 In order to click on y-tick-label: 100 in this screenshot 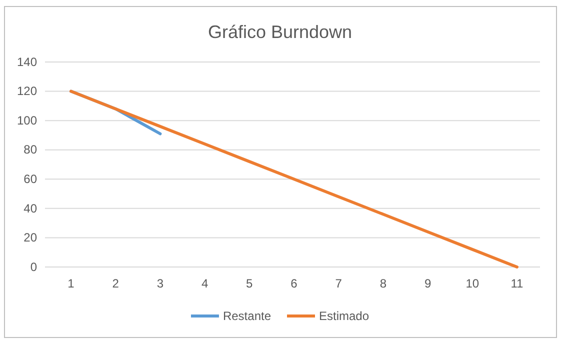, I will do `click(27, 120)`.